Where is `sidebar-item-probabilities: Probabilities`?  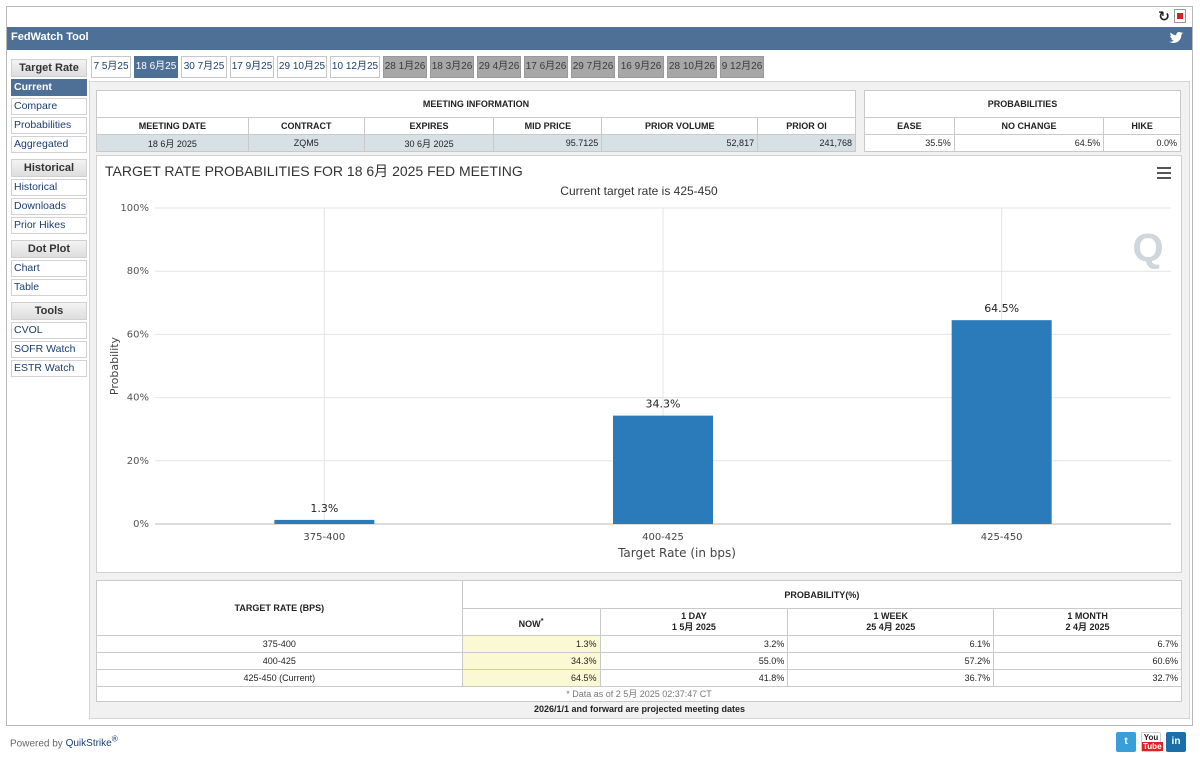
sidebar-item-probabilities: Probabilities is located at coordinates (49, 125).